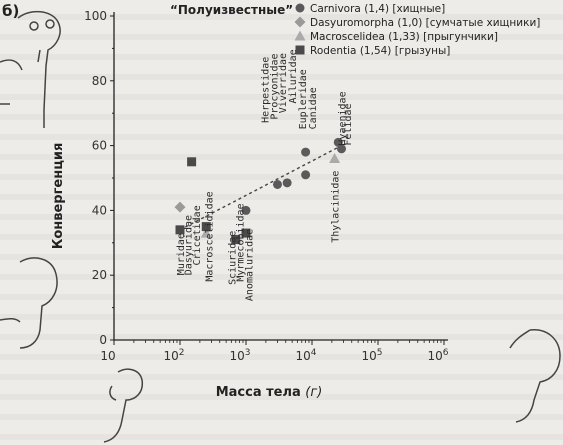 The height and width of the screenshot is (445, 563). I want to click on data-point-diamond, so click(180, 207).